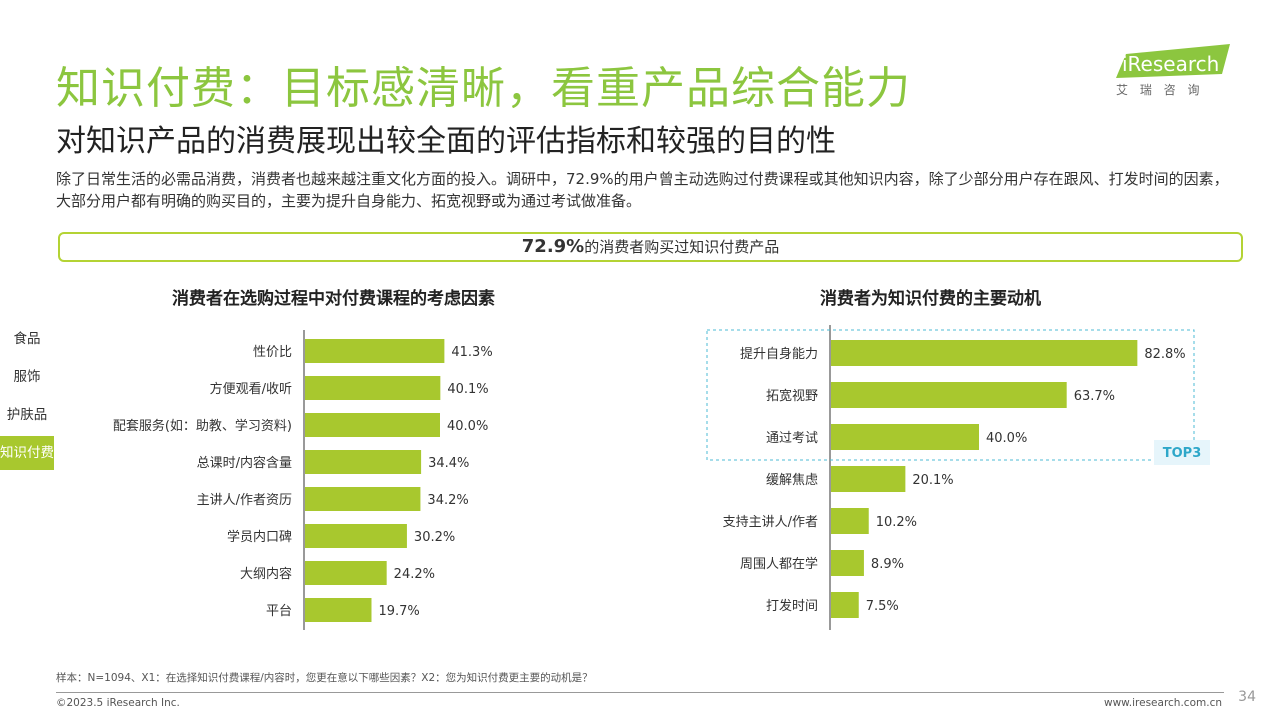  I want to click on chart2-value-label: 63.7%, so click(1094, 396).